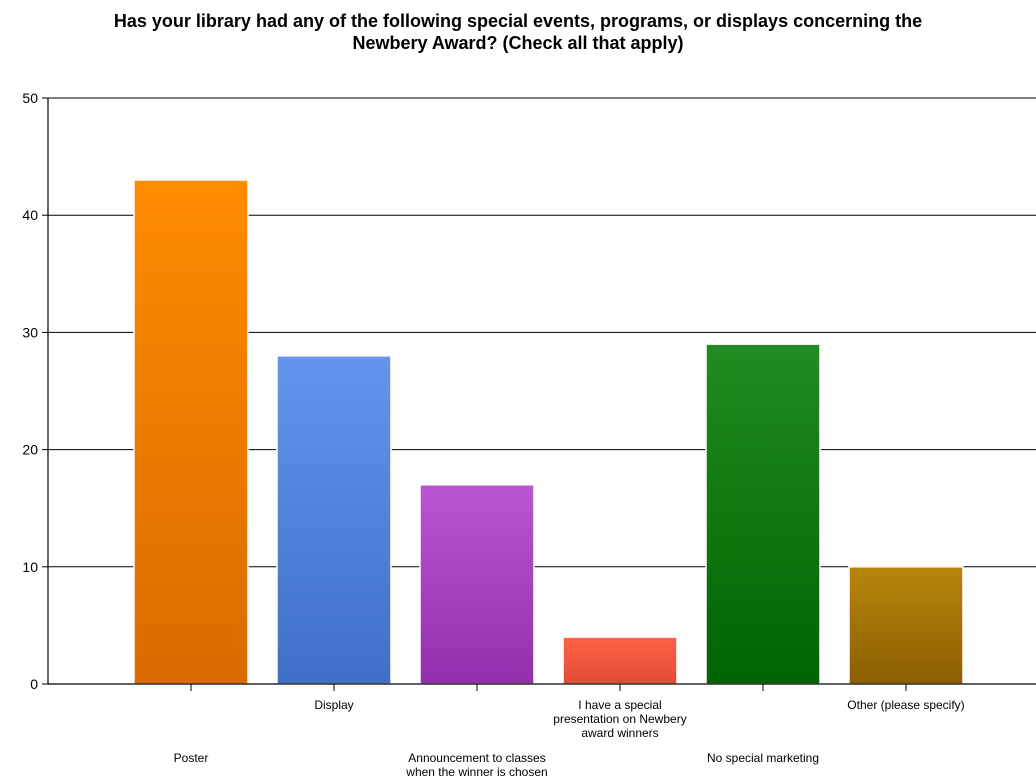  Describe the element at coordinates (518, 43) in the screenshot. I see `chart-title-line-2: Newbery Award? (Check all that apply)` at that location.